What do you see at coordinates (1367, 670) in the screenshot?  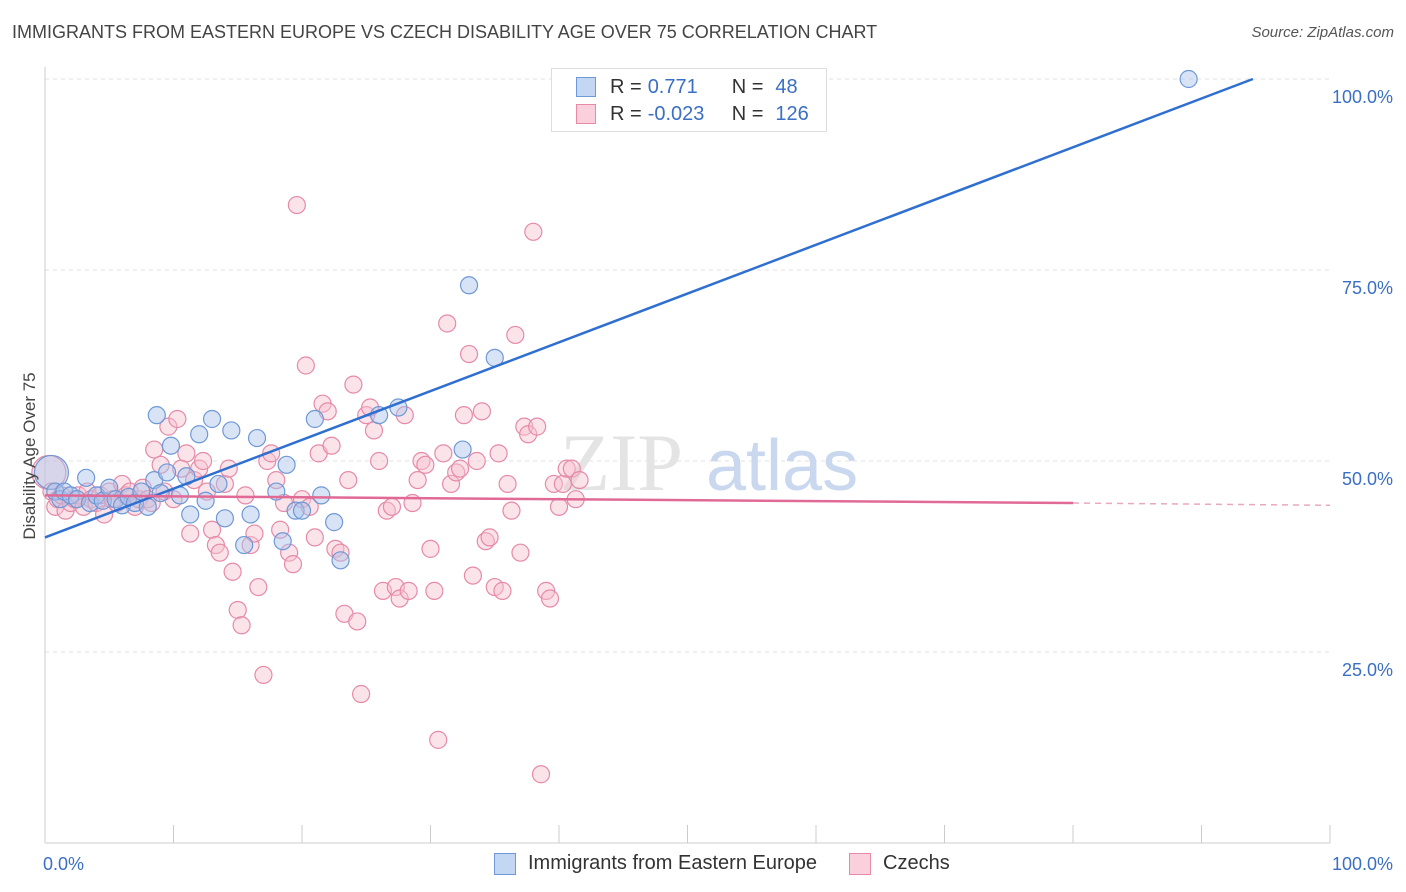 I see `y-tick-label: 25.0%` at bounding box center [1367, 670].